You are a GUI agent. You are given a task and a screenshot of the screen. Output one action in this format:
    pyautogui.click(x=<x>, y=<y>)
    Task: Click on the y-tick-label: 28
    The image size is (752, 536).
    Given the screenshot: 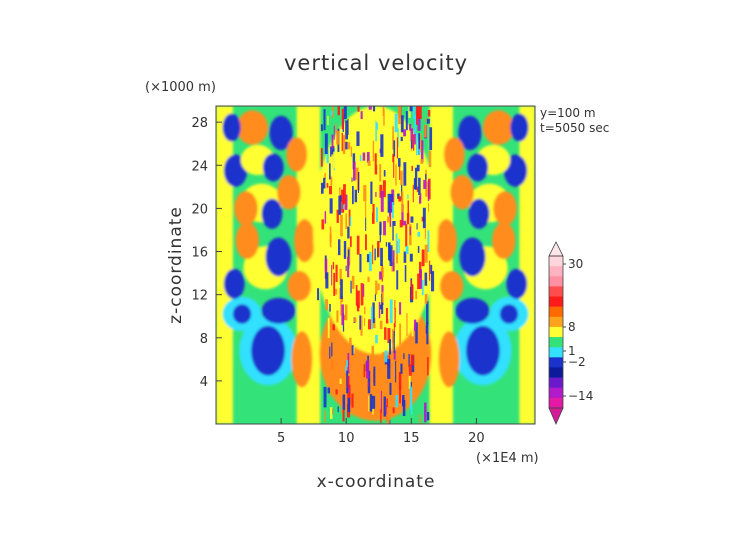 What is the action you would take?
    pyautogui.click(x=199, y=123)
    